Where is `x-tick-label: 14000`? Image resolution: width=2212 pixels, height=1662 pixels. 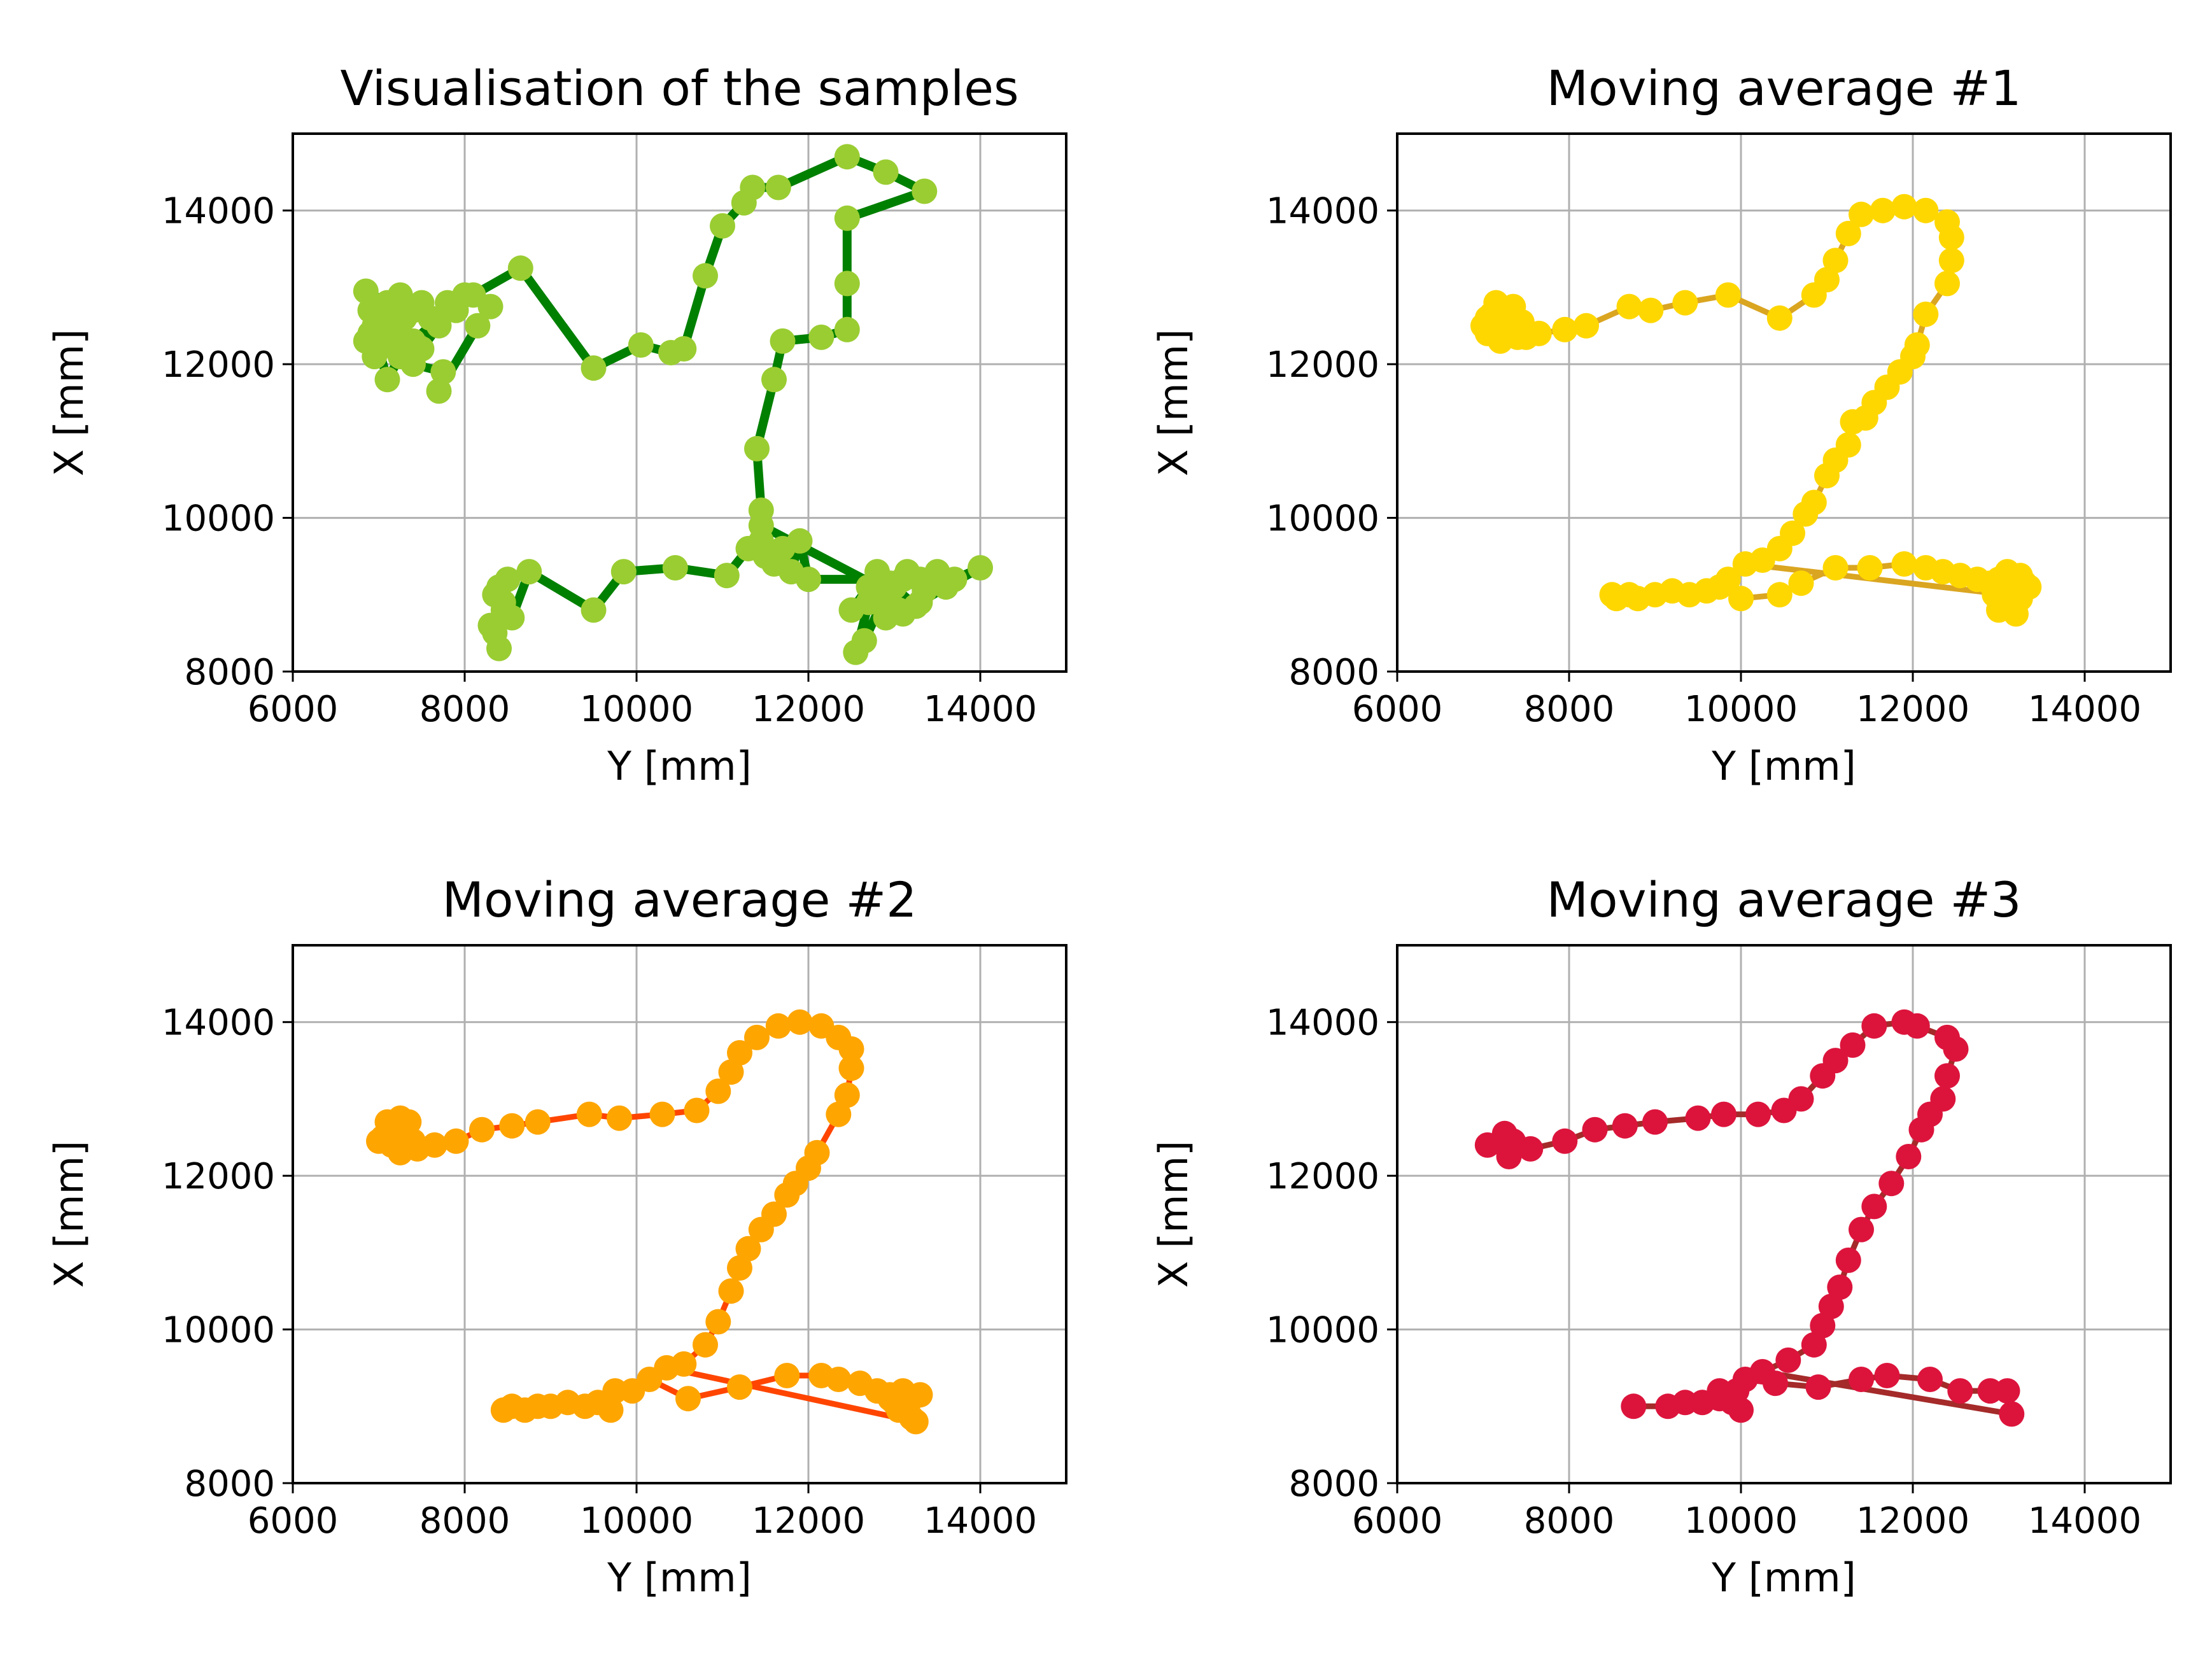
x-tick-label: 14000 is located at coordinates (980, 709).